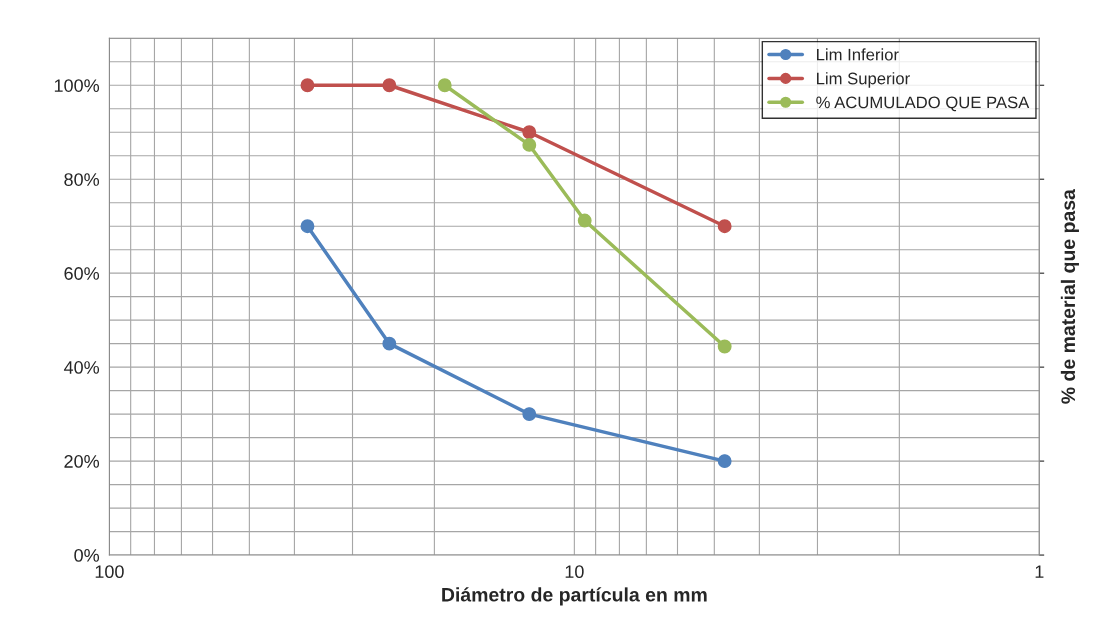  What do you see at coordinates (1069, 296) in the screenshot?
I see `y-axis-title: % de material que pasa` at bounding box center [1069, 296].